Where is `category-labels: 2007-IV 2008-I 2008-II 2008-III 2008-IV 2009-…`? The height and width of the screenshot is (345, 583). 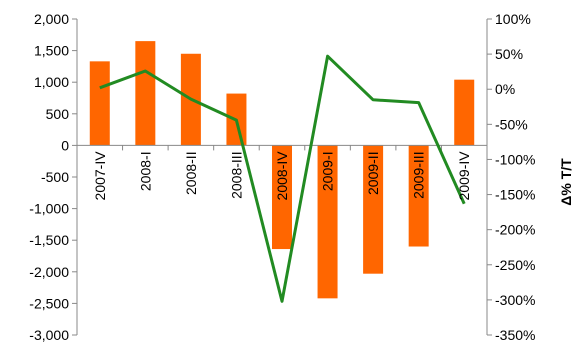
category-labels: 2007-IV 2008-I 2008-II 2008-III 2008-IV 2009-… is located at coordinates (282, 176).